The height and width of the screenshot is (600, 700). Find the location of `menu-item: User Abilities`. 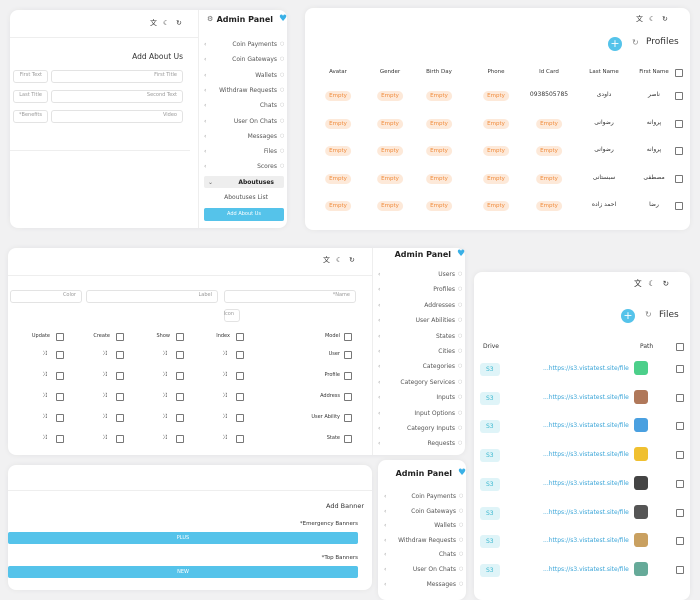

menu-item: User Abilities is located at coordinates (435, 321).